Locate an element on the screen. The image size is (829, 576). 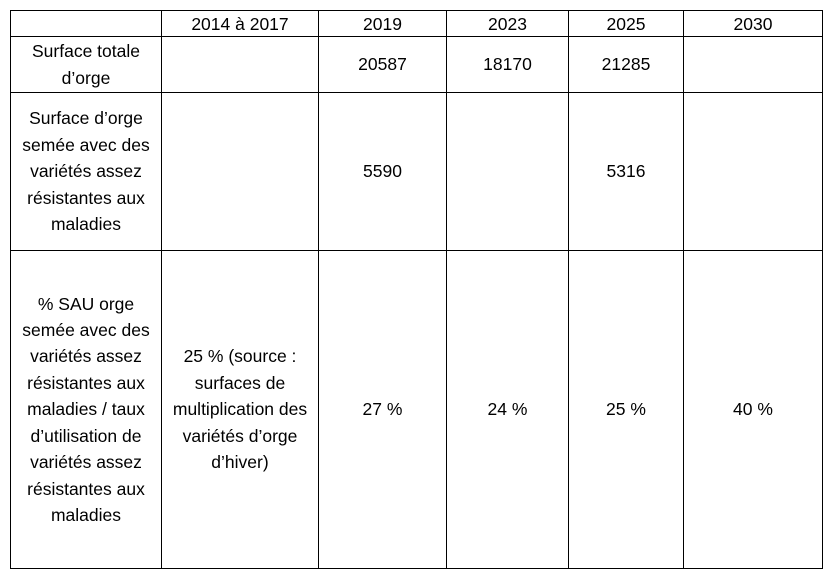
table-cell: 2019 is located at coordinates (382, 23).